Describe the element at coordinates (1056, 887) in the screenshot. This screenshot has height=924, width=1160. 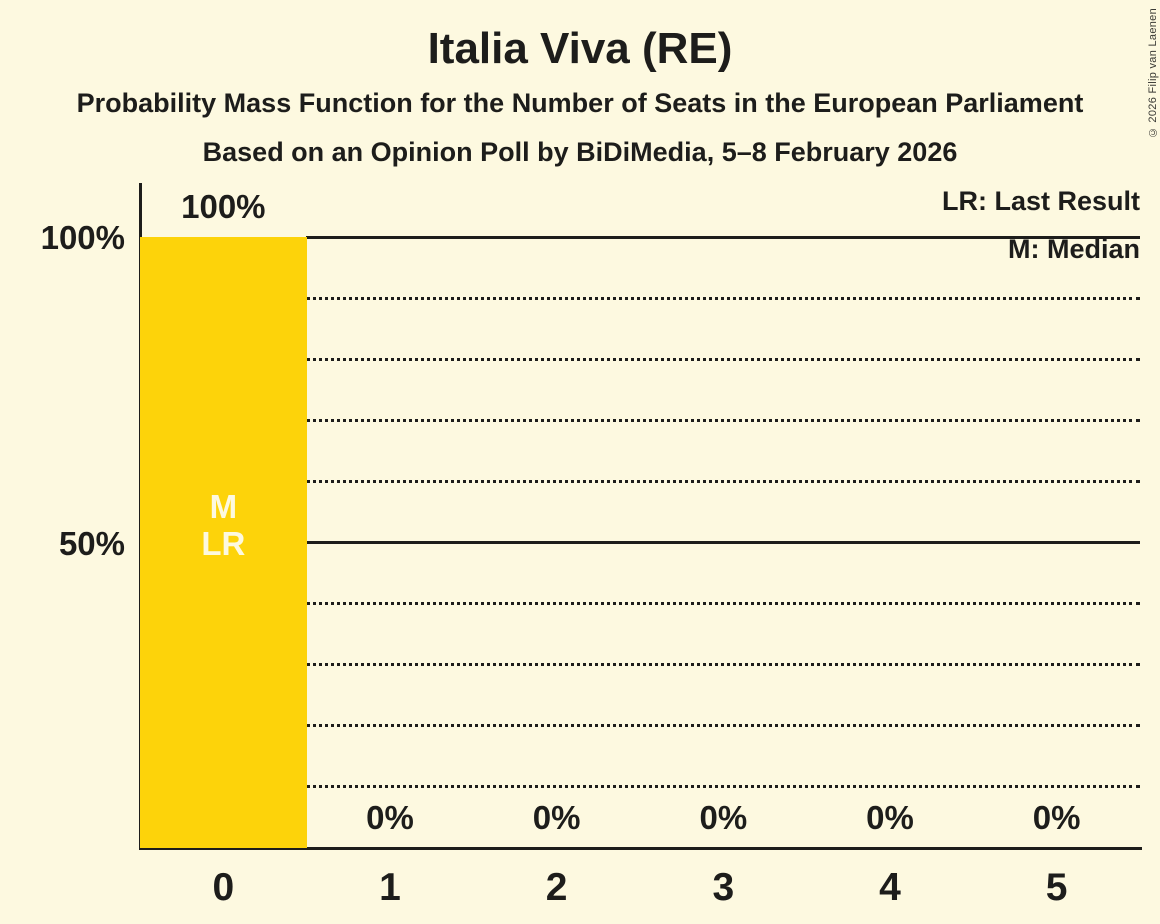
I see `x-tick-label-5: 5` at that location.